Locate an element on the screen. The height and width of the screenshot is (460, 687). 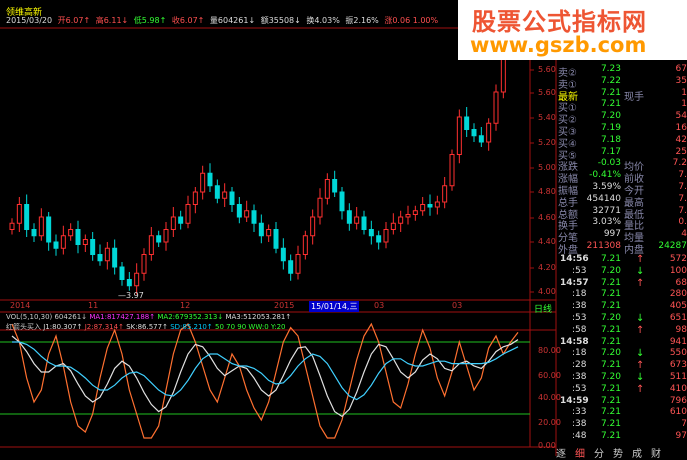
order-label: 买② is located at coordinates (567, 121).